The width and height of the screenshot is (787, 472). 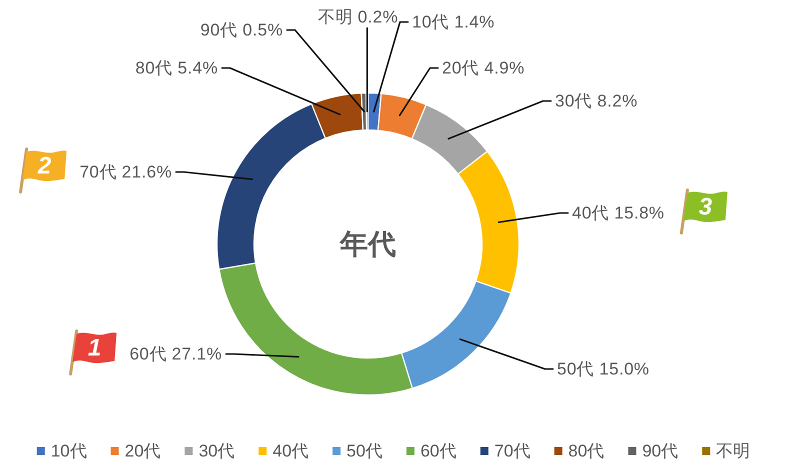 I want to click on data-label: 70代 21.6%, so click(x=126, y=172).